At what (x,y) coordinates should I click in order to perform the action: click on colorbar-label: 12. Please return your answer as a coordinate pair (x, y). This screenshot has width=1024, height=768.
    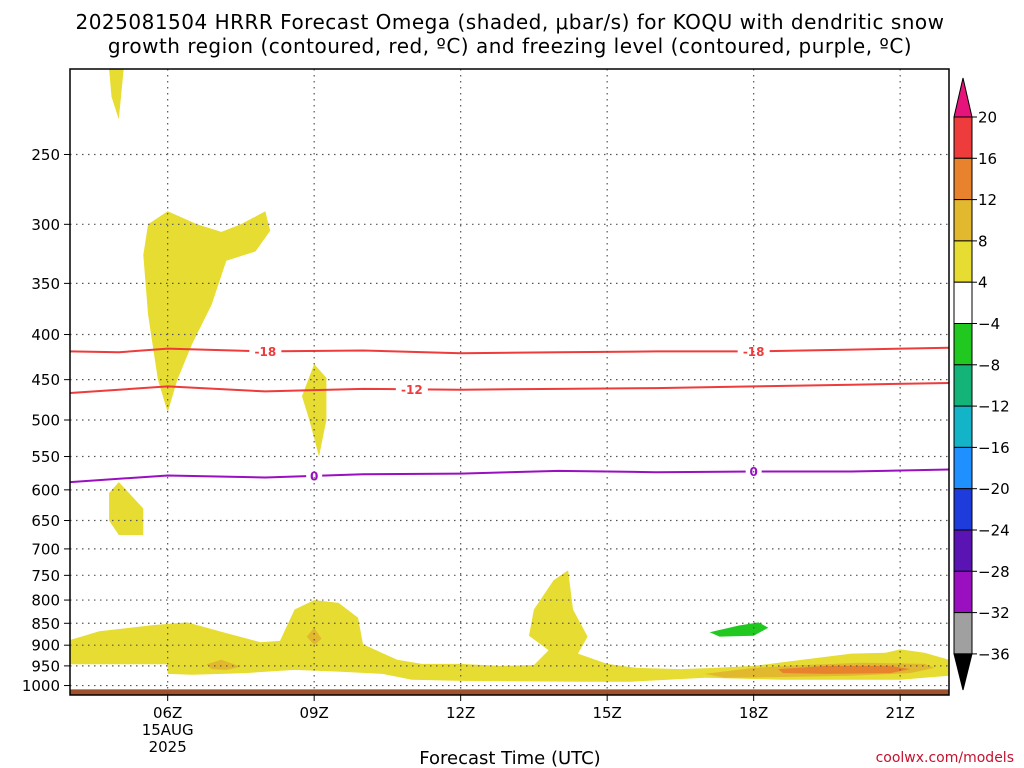
    Looking at the image, I should click on (987, 200).